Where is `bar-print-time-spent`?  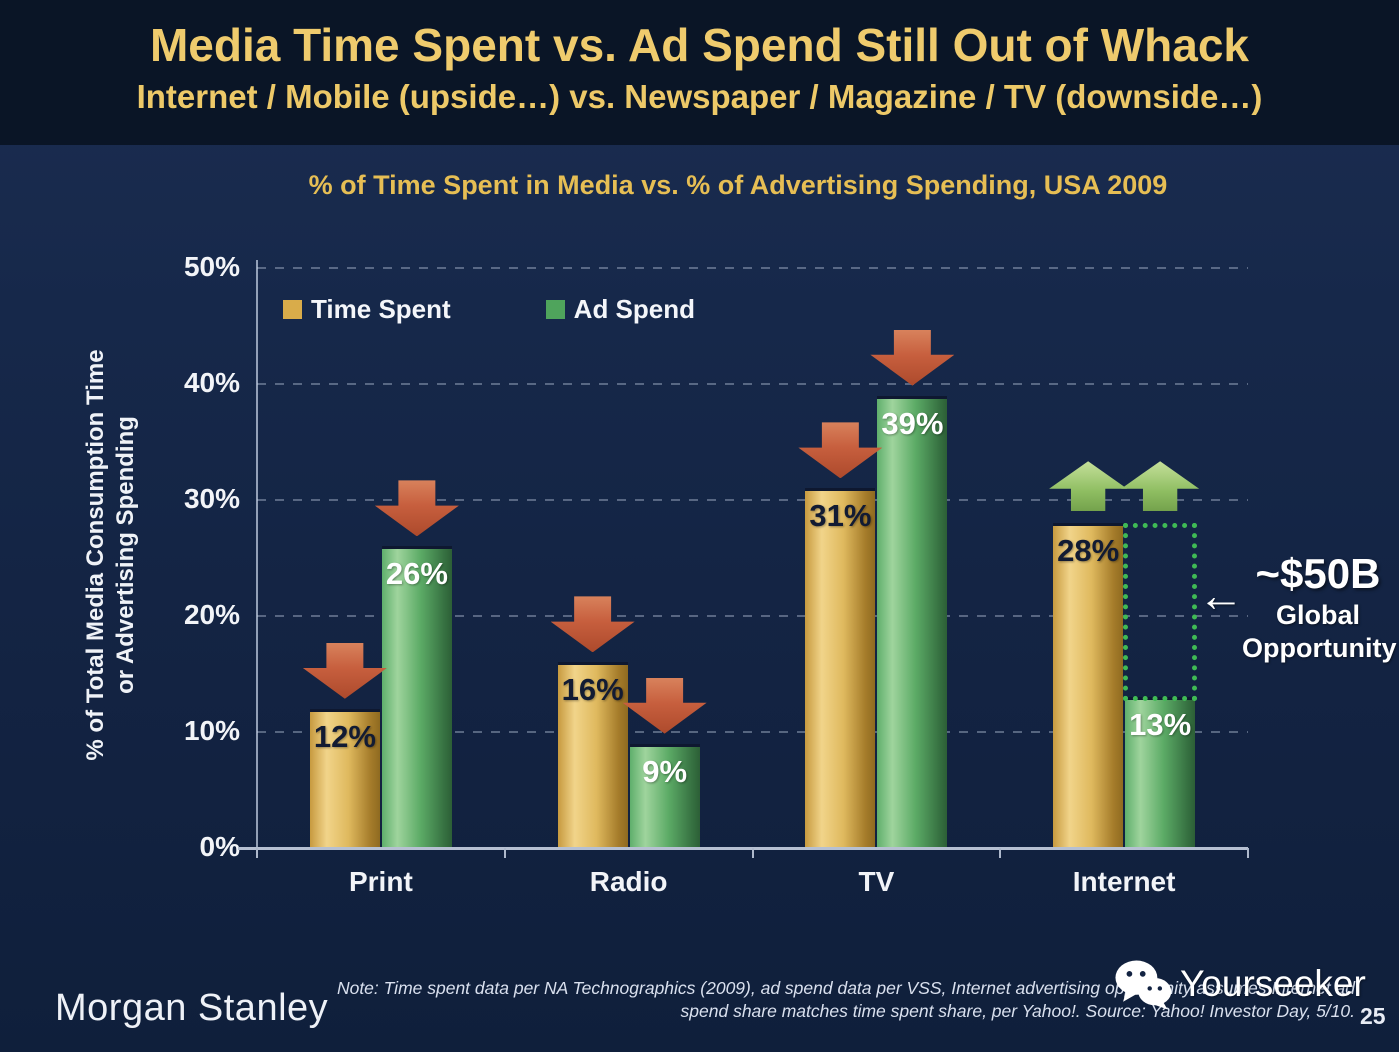
bar-print-time-spent is located at coordinates (344, 778).